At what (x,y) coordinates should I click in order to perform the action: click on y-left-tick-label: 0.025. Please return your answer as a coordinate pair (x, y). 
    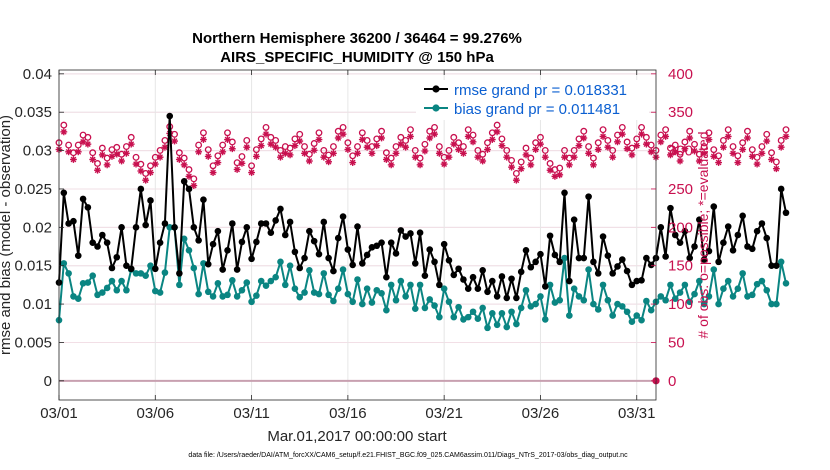
    Looking at the image, I should click on (33, 189).